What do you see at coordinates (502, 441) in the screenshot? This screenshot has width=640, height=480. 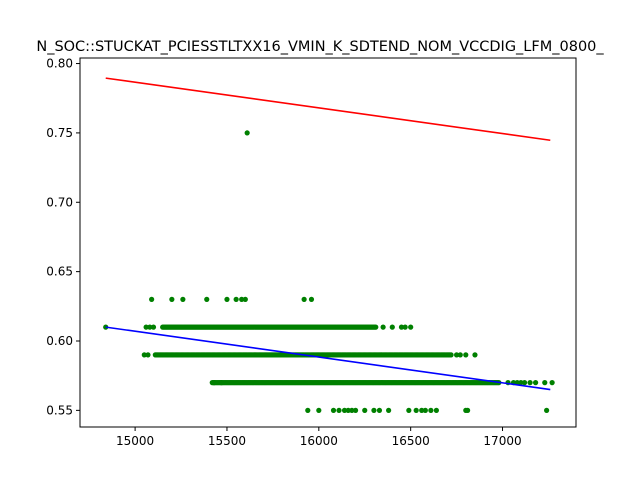 I see `x-tick-label: 17000` at bounding box center [502, 441].